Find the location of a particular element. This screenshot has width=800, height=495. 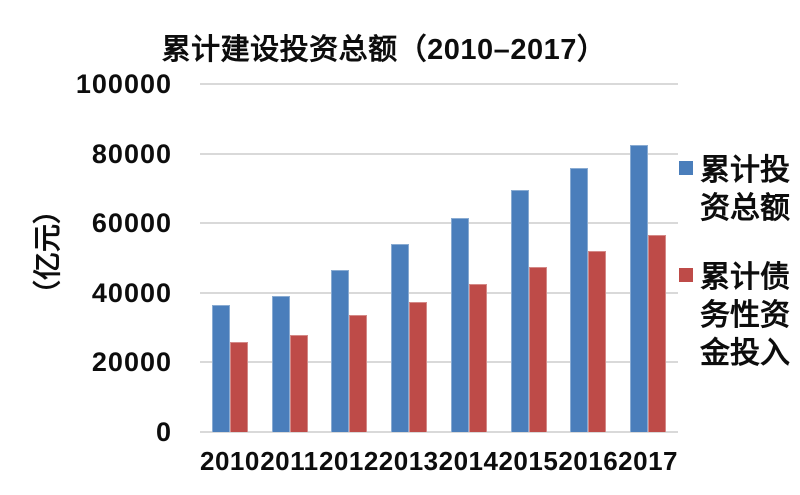

y-tick-label: 40000 is located at coordinates (131, 292).